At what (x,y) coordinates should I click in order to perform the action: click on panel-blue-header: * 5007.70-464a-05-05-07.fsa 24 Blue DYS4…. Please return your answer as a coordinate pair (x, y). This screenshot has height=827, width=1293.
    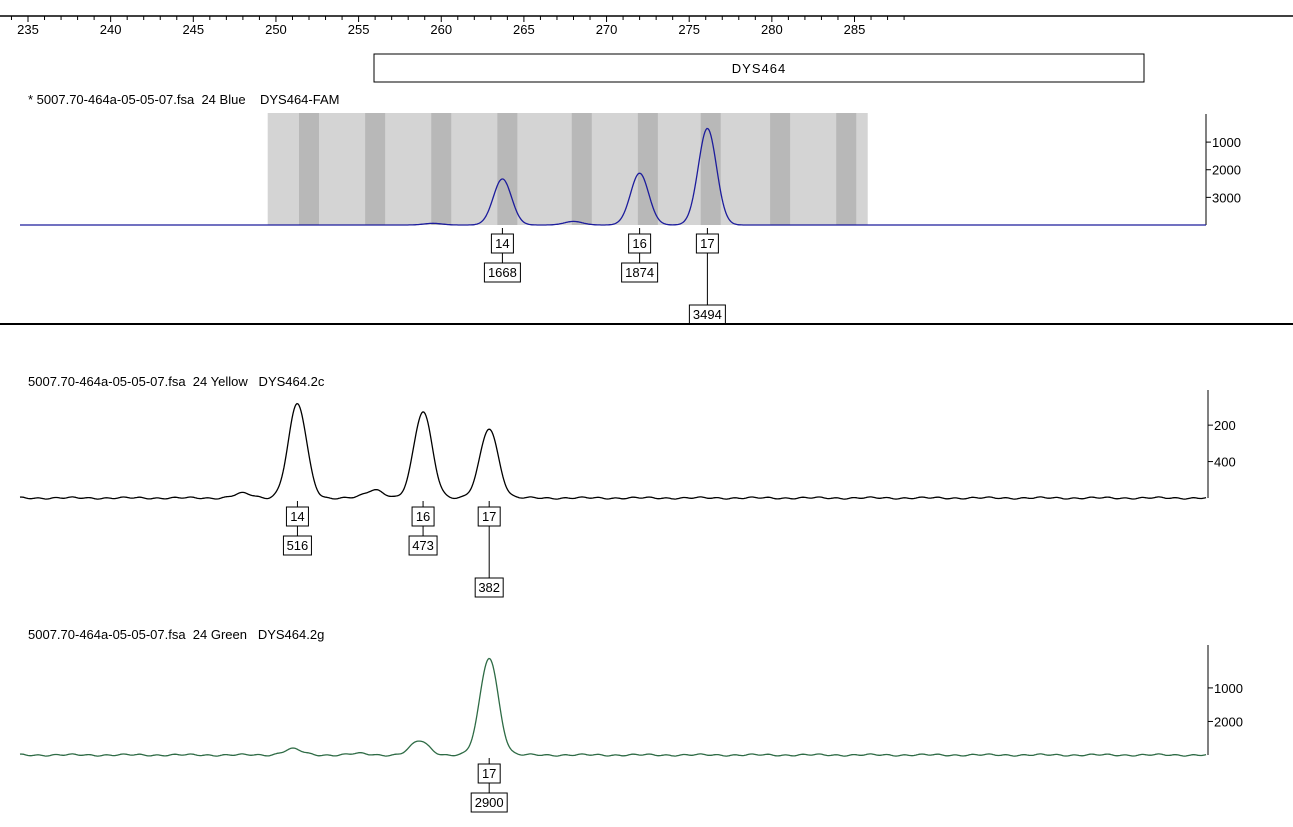
    Looking at the image, I should click on (183, 99).